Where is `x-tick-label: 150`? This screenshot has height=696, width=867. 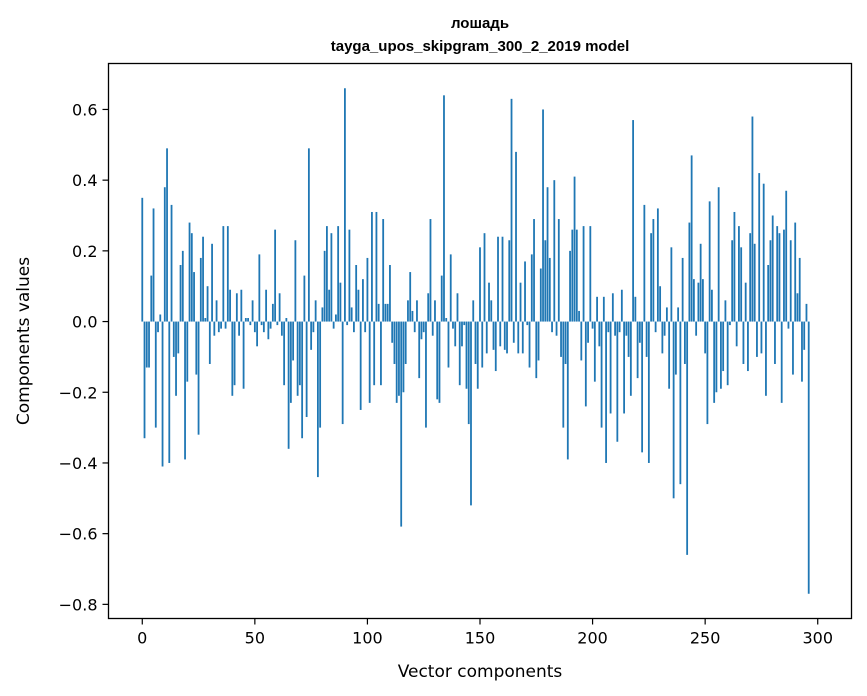
x-tick-label: 150 is located at coordinates (480, 638).